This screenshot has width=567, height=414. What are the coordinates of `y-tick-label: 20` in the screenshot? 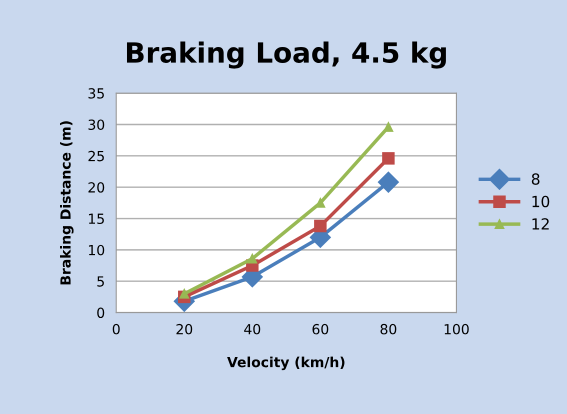 It's located at (96, 187).